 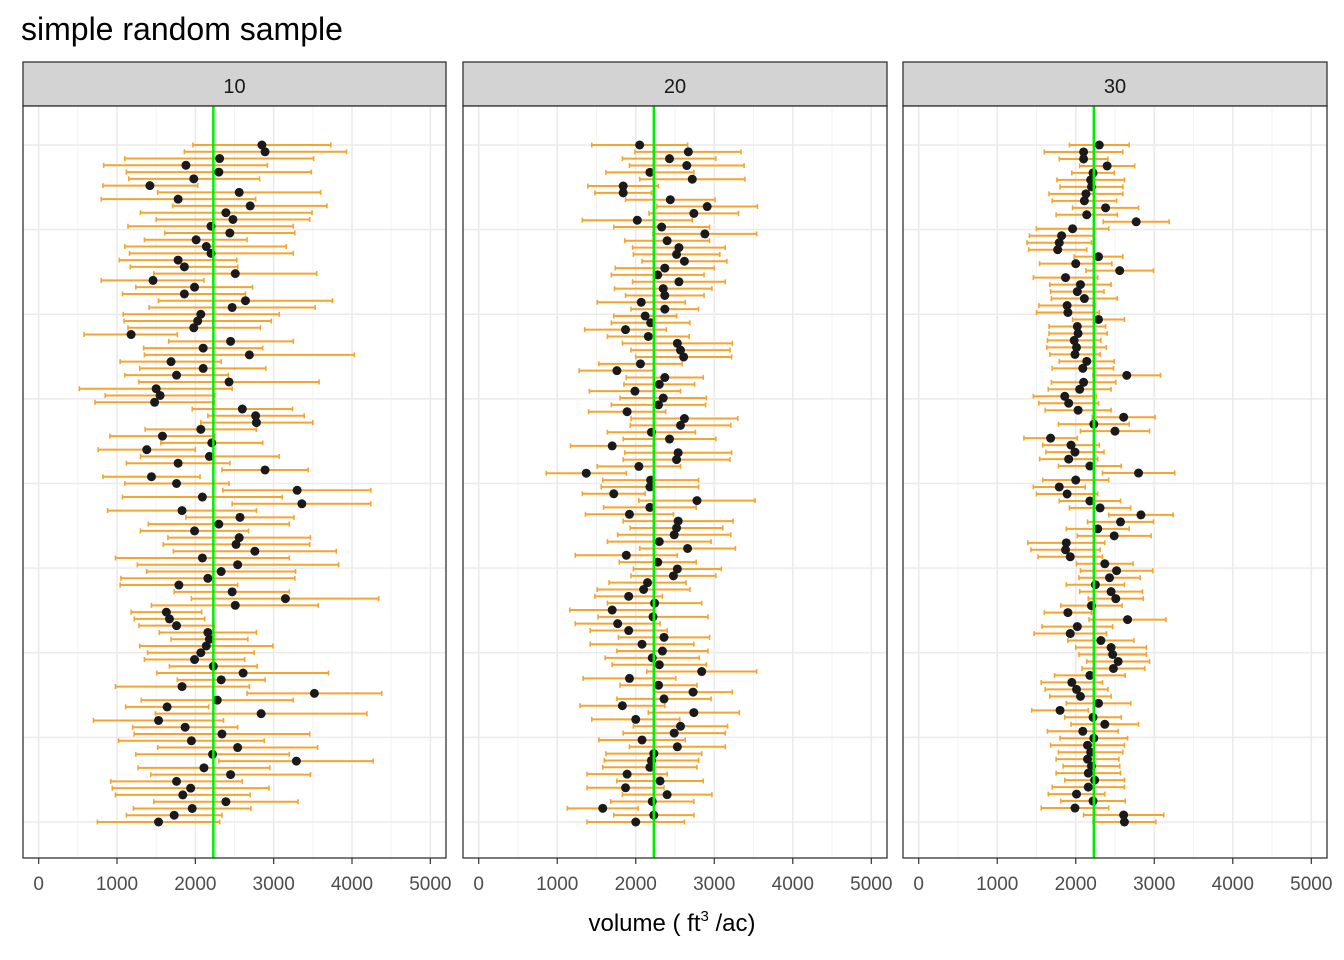 What do you see at coordinates (1076, 884) in the screenshot?
I see `x-tick-label: 2000` at bounding box center [1076, 884].